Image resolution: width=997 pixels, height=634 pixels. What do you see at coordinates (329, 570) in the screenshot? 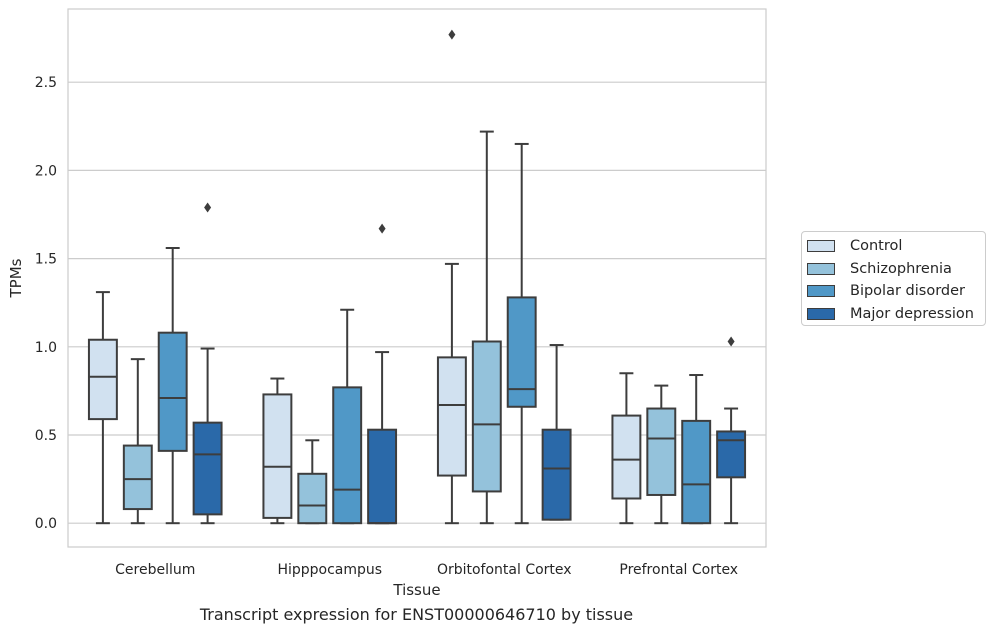
I see `x-tick-label: Hipppocampus` at bounding box center [329, 570].